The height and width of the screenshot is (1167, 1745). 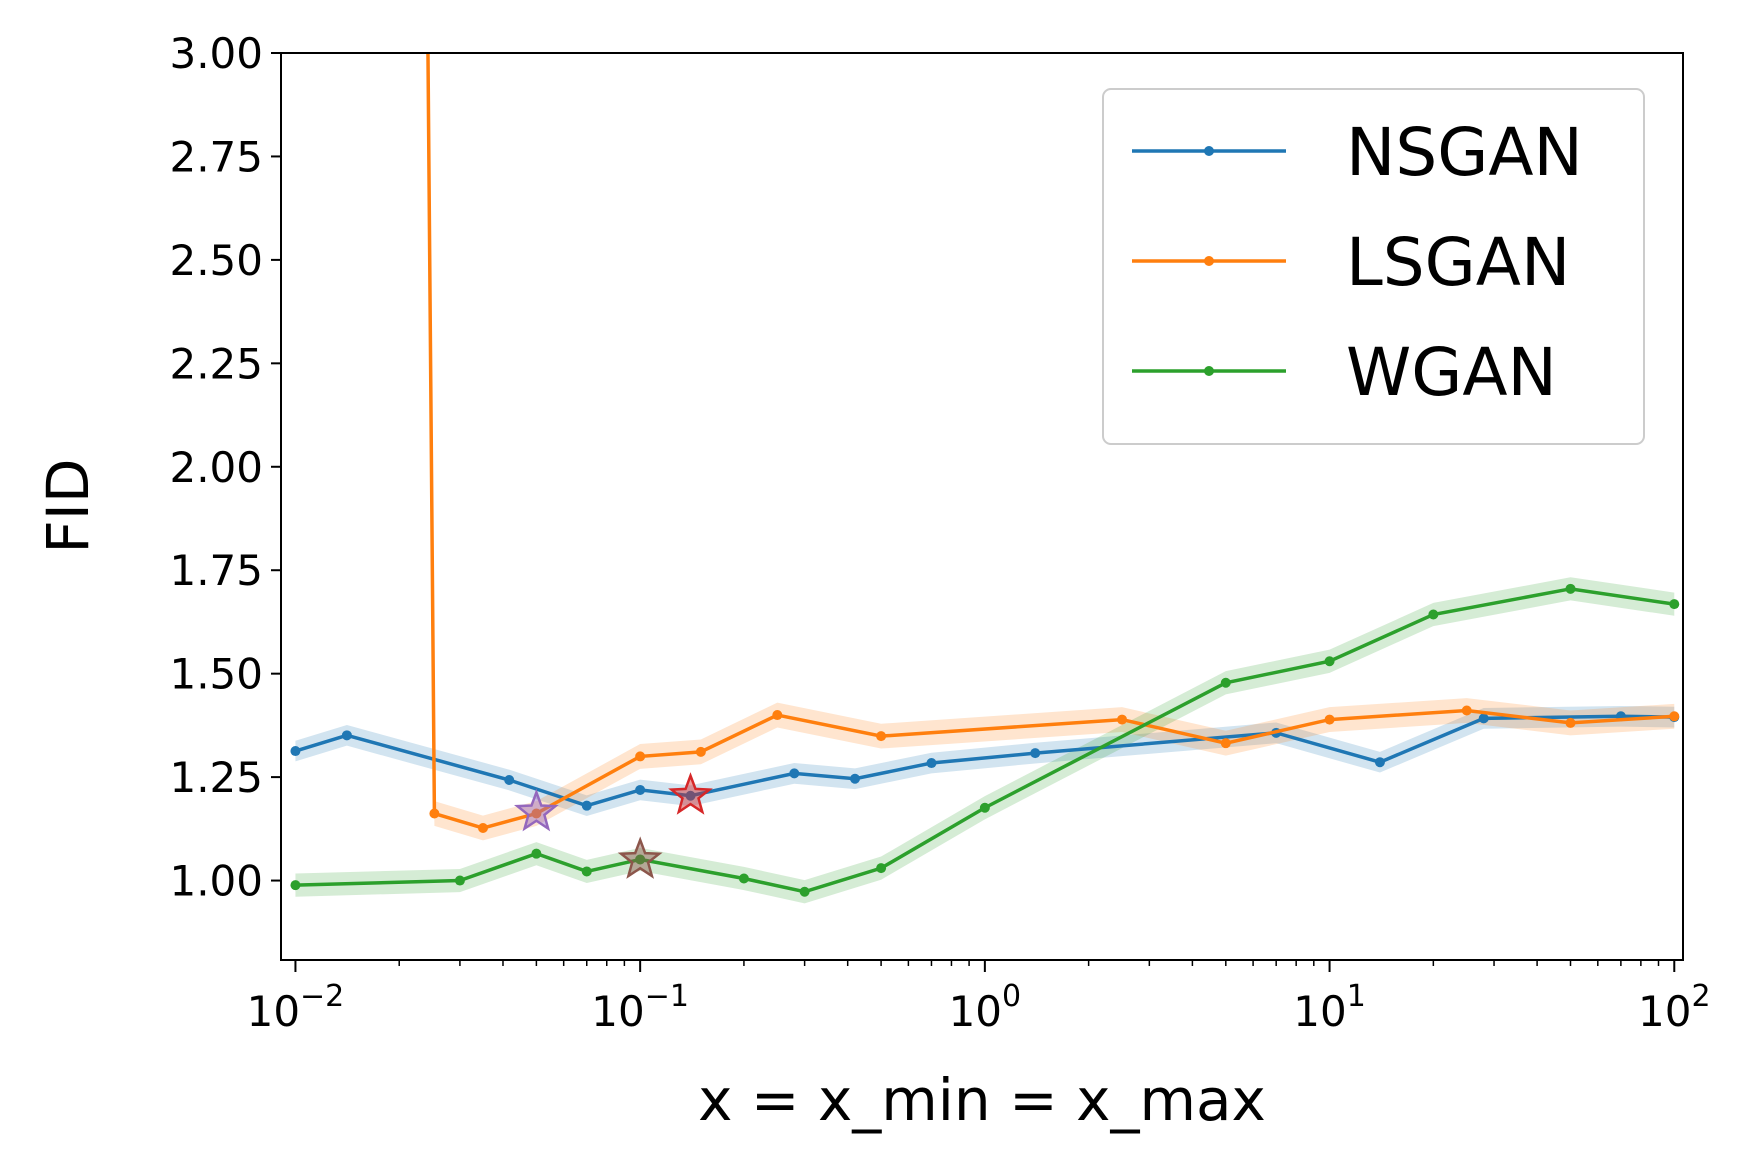 I want to click on x-tick-exponent: 0, so click(x=1011, y=996).